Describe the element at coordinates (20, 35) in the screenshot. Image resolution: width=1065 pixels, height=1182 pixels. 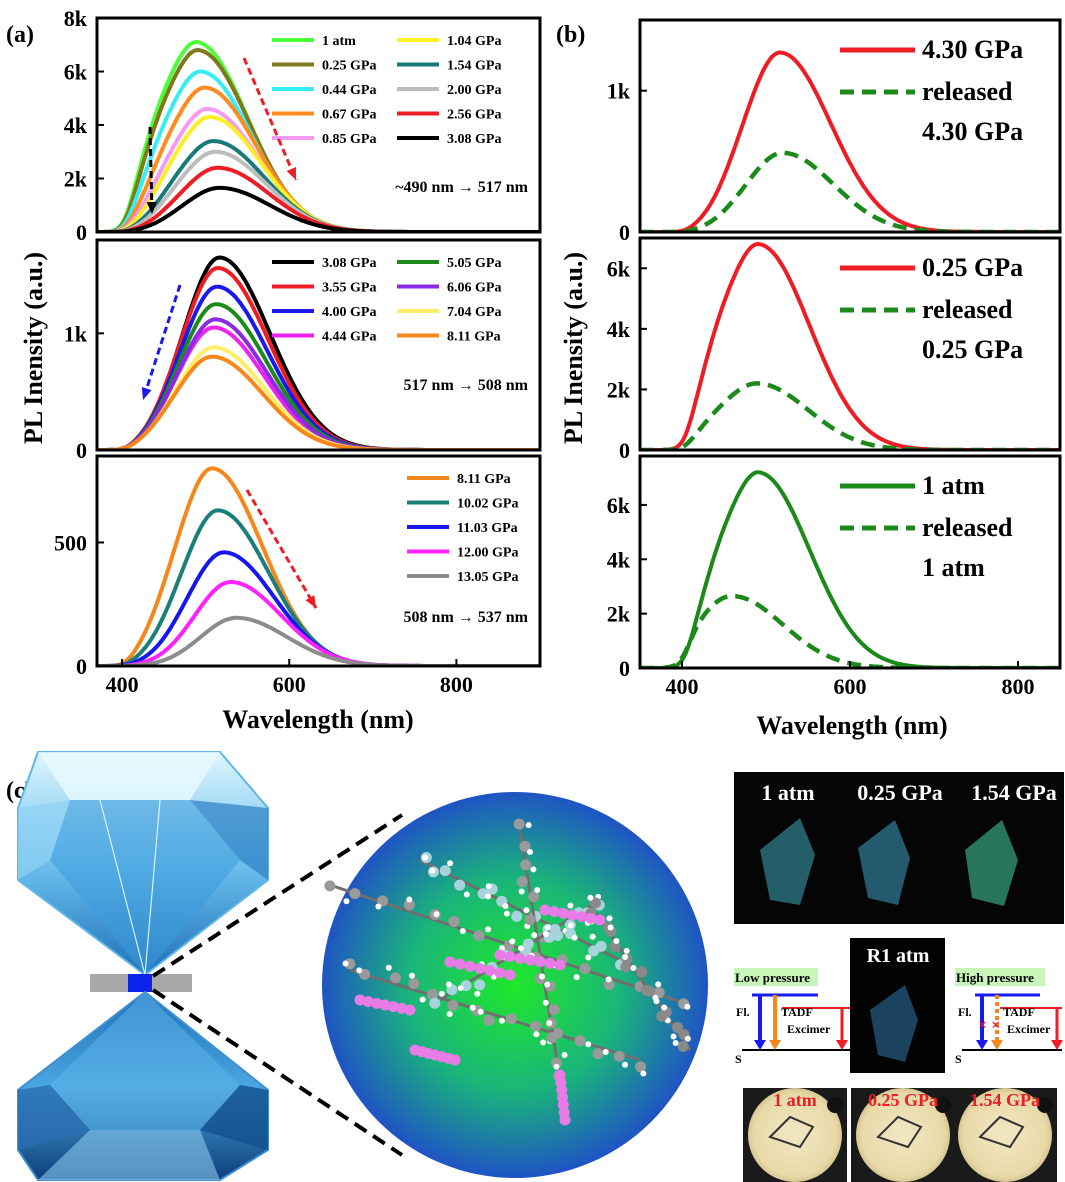
I see `panel-label-a: (a)` at that location.